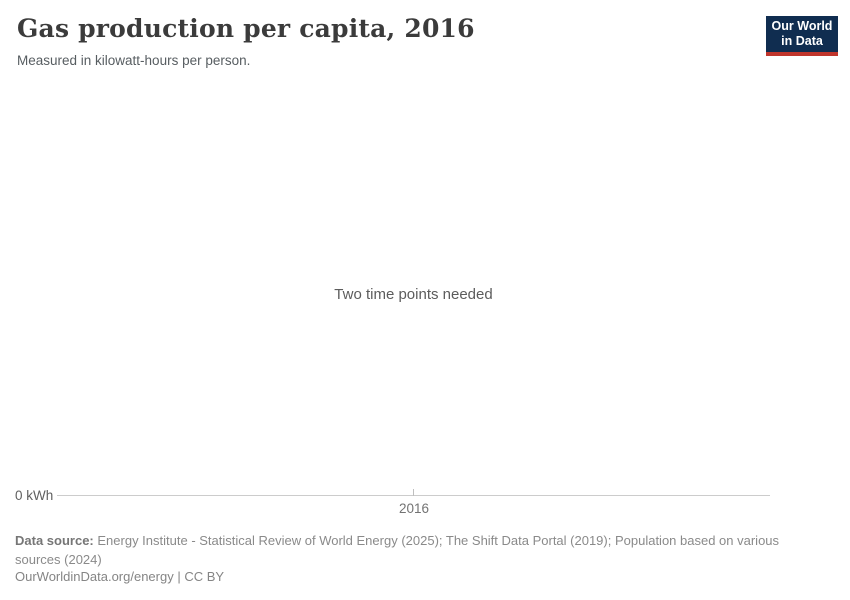 This screenshot has width=850, height=600. Describe the element at coordinates (802, 41) in the screenshot. I see `owid-logo-line2: in Data` at that location.